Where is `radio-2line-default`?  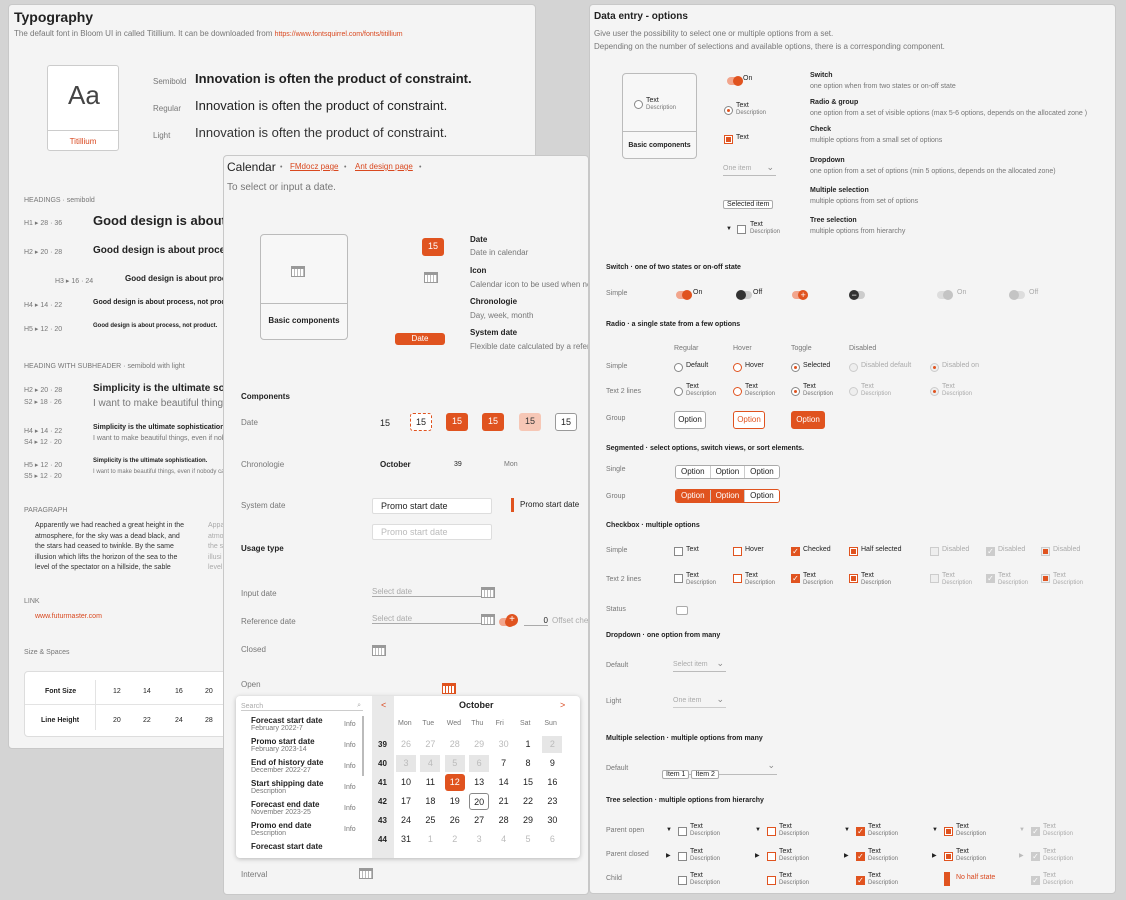 radio-2line-default is located at coordinates (678, 391).